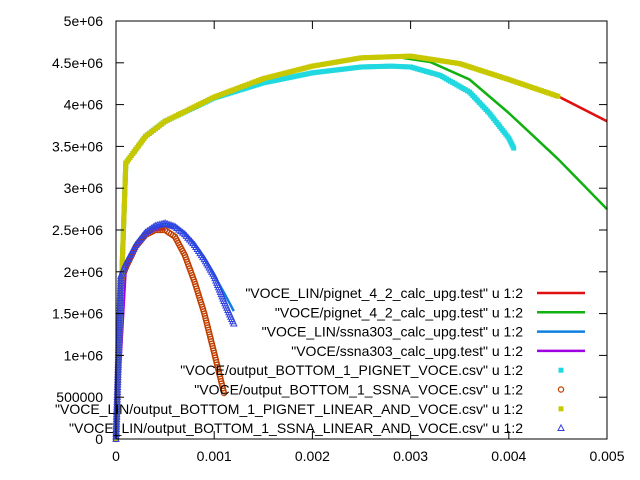 This screenshot has width=640, height=480. What do you see at coordinates (77, 314) in the screenshot?
I see `y-tick-label: 1.5e+06` at bounding box center [77, 314].